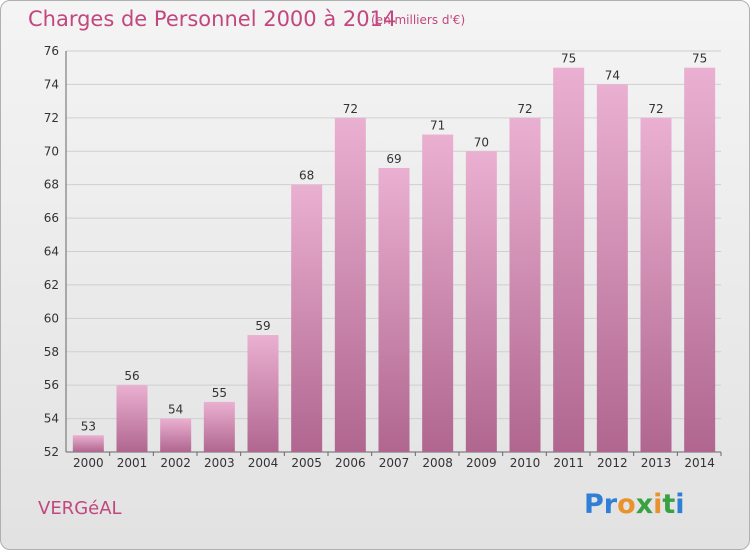 The image size is (750, 550). I want to click on y-tick-label: 60, so click(51, 318).